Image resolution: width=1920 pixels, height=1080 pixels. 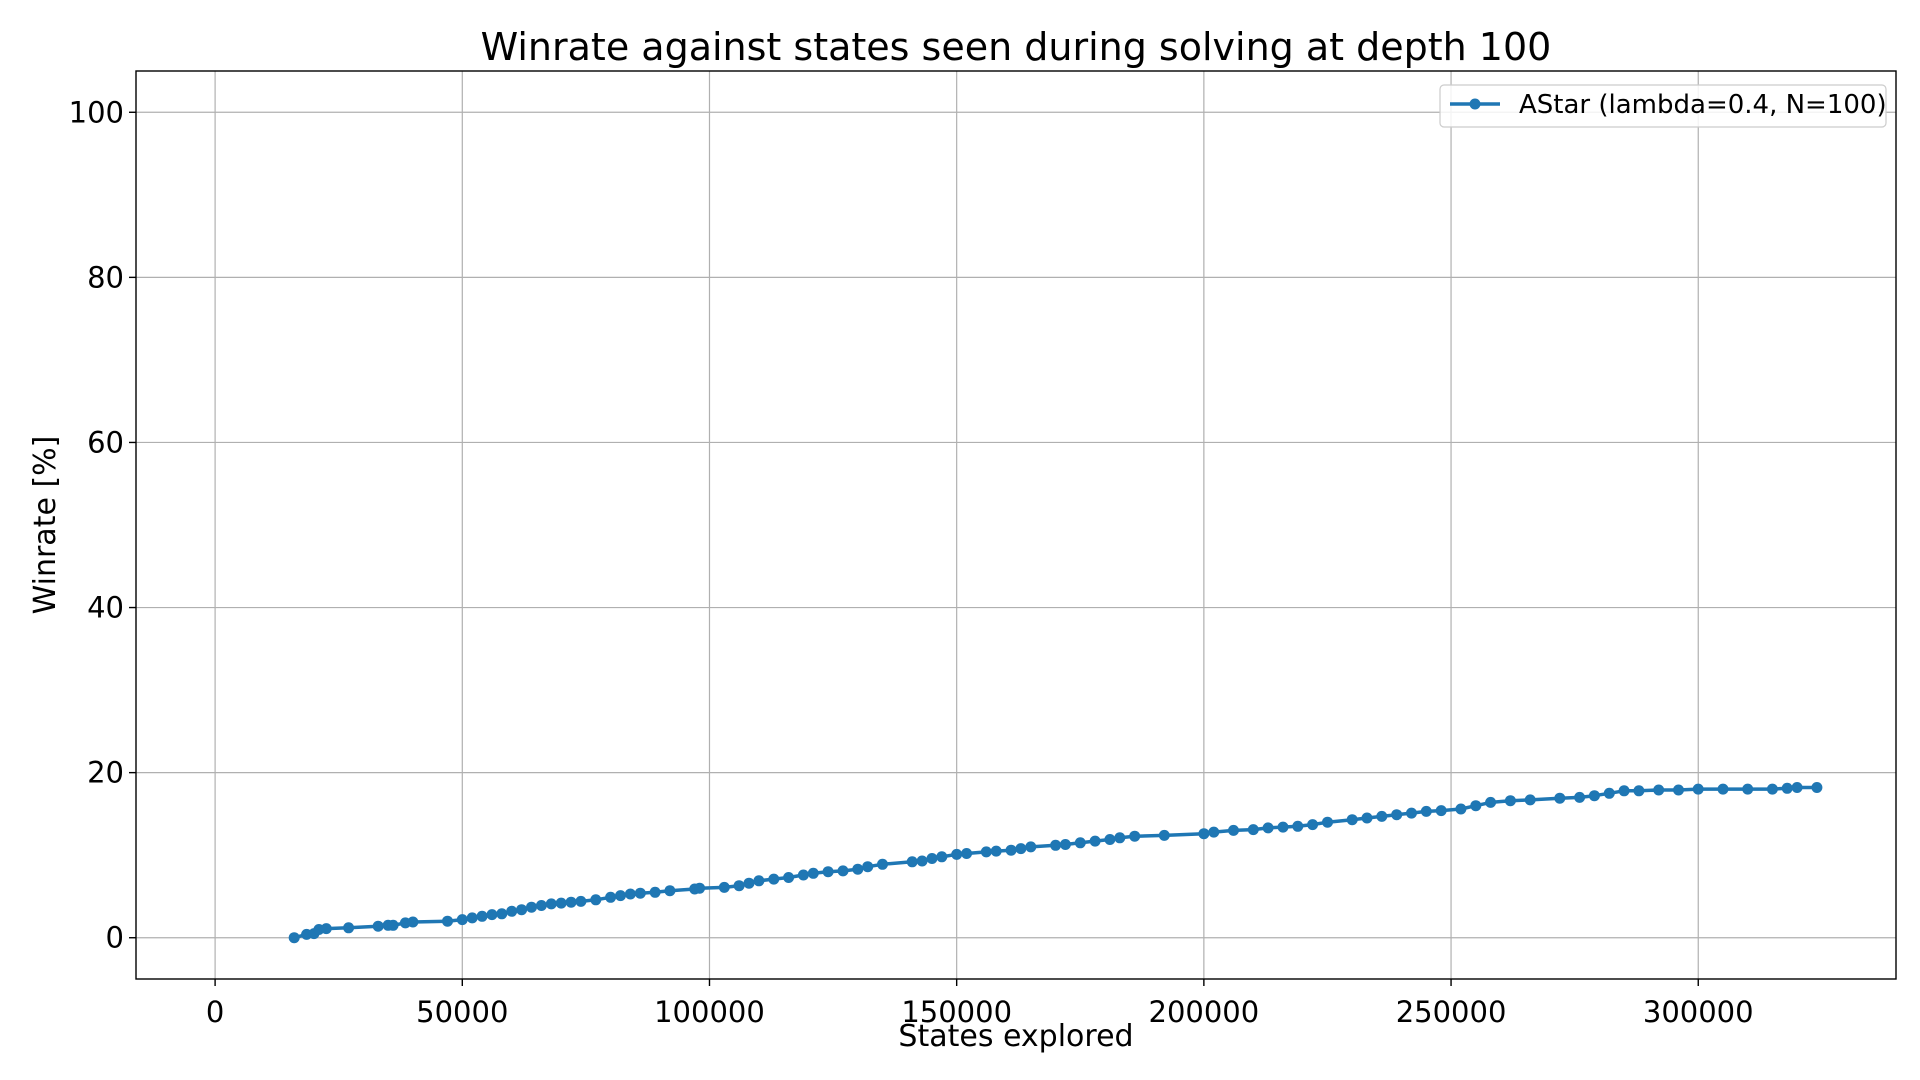 What do you see at coordinates (96, 112) in the screenshot?
I see `y-tick-label: 100` at bounding box center [96, 112].